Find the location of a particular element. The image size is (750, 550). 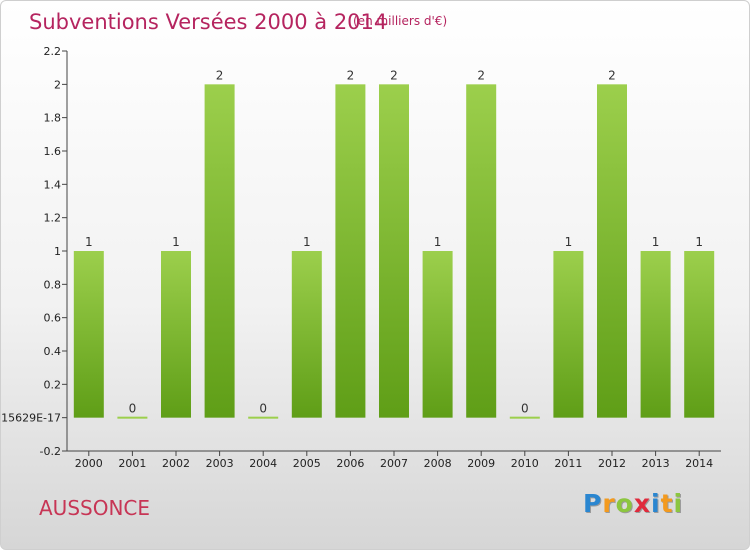

bar-2002 is located at coordinates (176, 334).